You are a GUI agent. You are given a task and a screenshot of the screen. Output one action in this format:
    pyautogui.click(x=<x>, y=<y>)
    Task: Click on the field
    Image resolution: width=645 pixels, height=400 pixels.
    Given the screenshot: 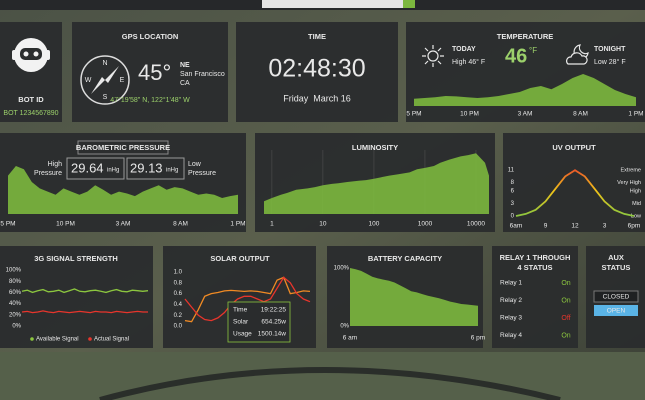 What is the action you would take?
    pyautogui.click(x=322, y=376)
    